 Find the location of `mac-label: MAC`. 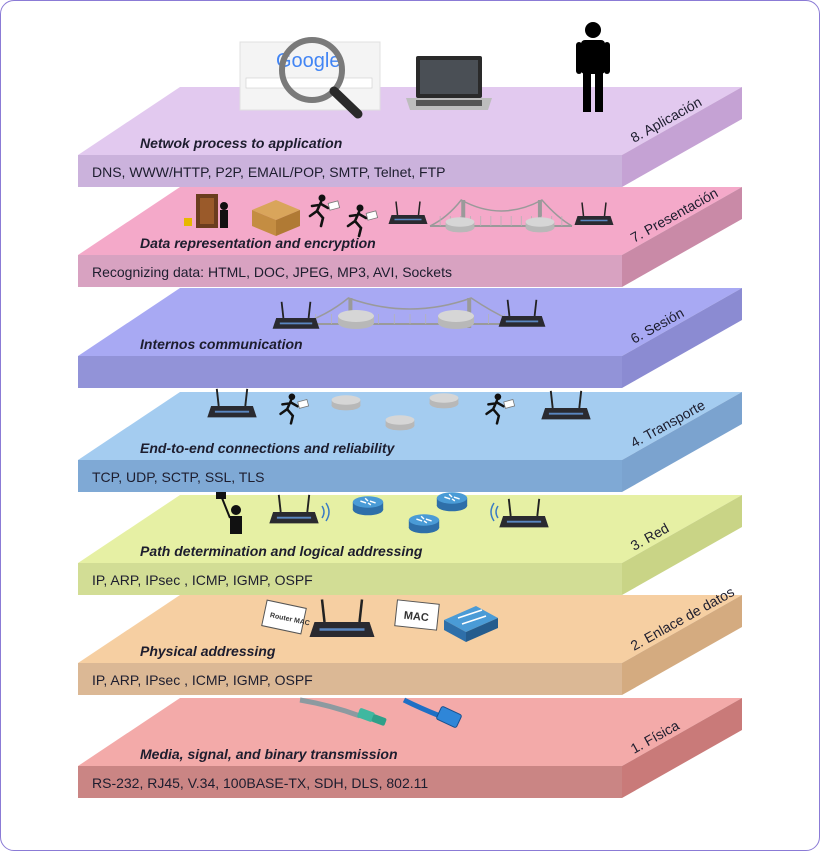

mac-label: MAC is located at coordinates (416, 617).